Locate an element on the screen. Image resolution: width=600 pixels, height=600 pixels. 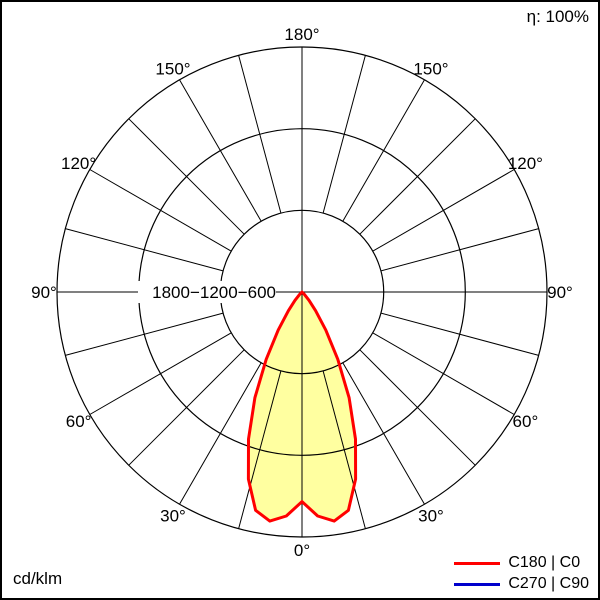
angle-label: 180° is located at coordinates (301, 34).